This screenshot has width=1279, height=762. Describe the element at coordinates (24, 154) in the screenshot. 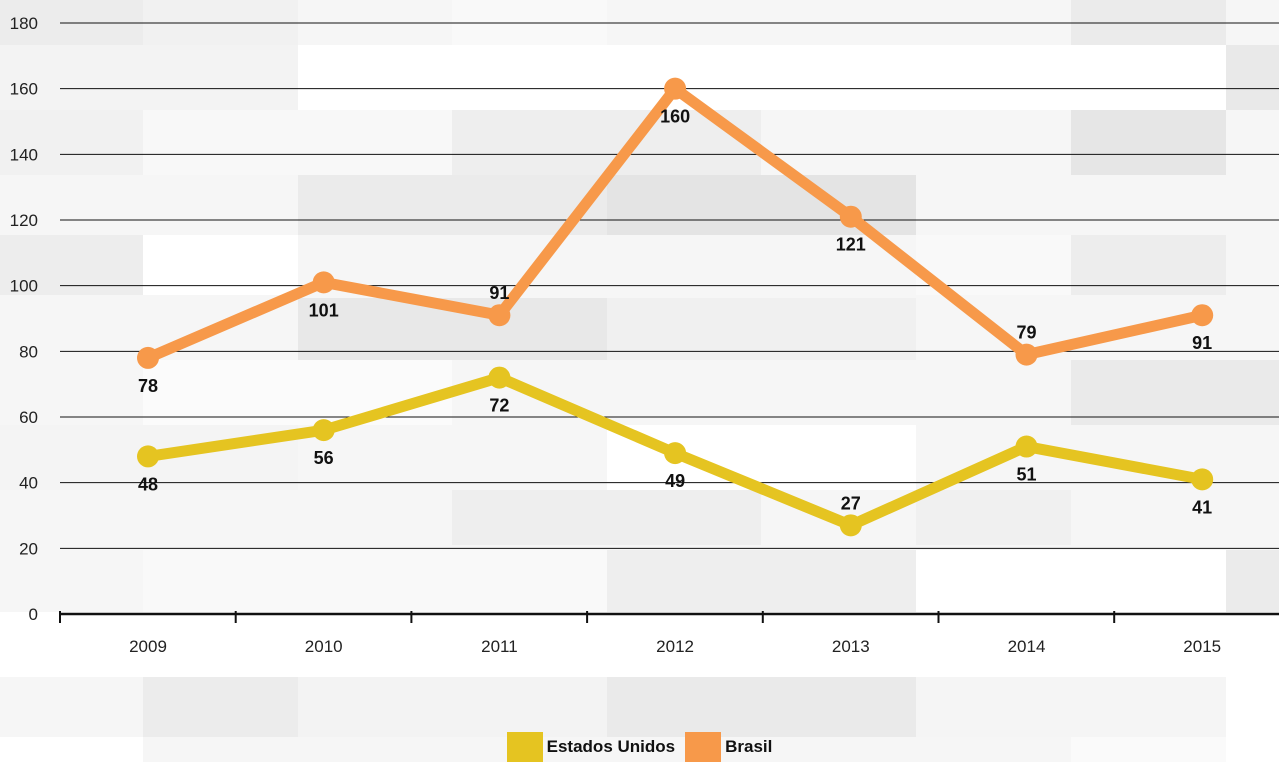

I see `y-tick-label: 140` at that location.